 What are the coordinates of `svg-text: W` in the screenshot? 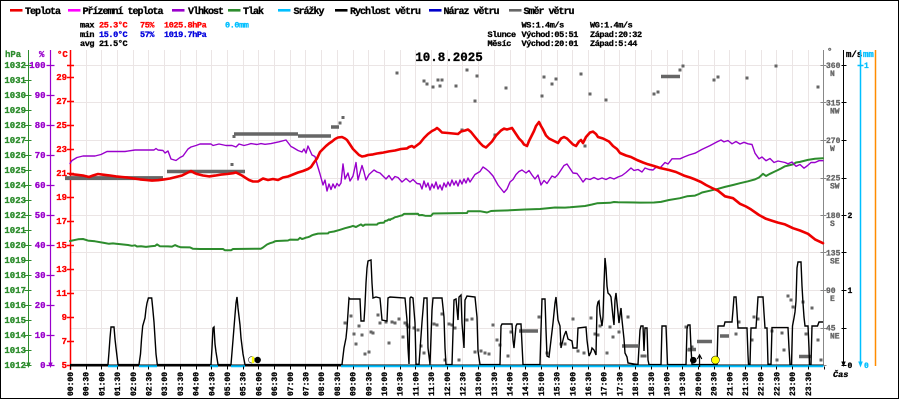 It's located at (832, 149).